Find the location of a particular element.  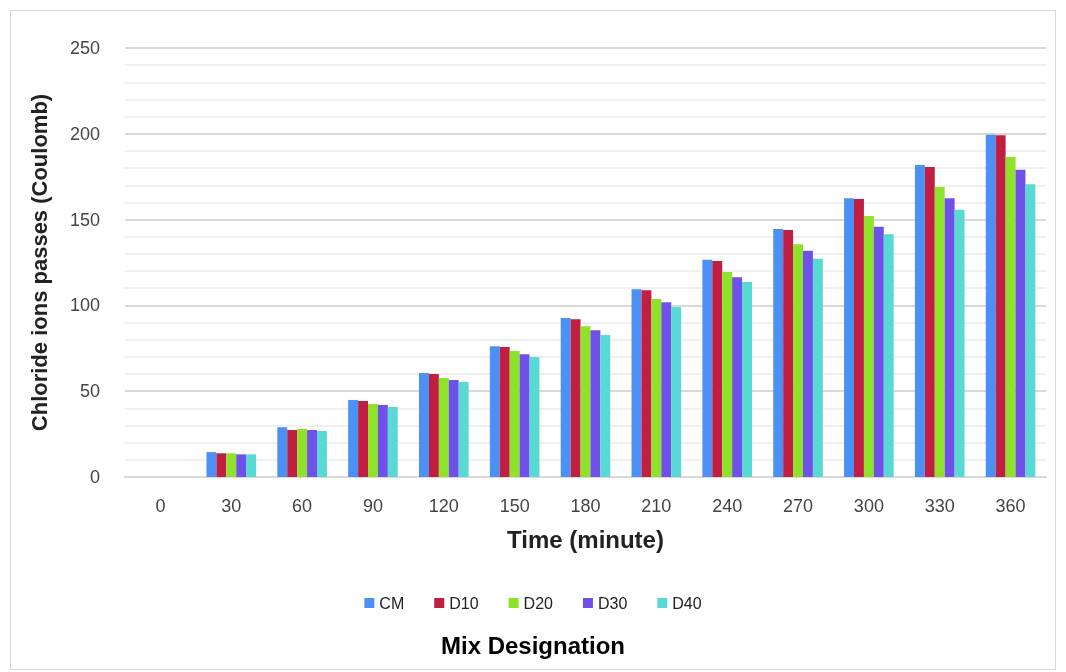

x-tick-label: 240 is located at coordinates (727, 506).